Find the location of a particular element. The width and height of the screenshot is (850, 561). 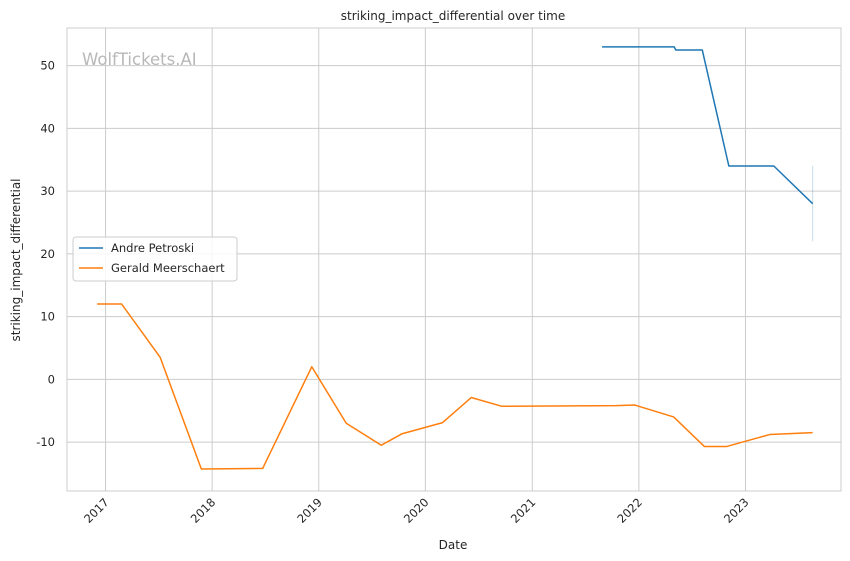

series-line-andre-petroski is located at coordinates (708, 125).